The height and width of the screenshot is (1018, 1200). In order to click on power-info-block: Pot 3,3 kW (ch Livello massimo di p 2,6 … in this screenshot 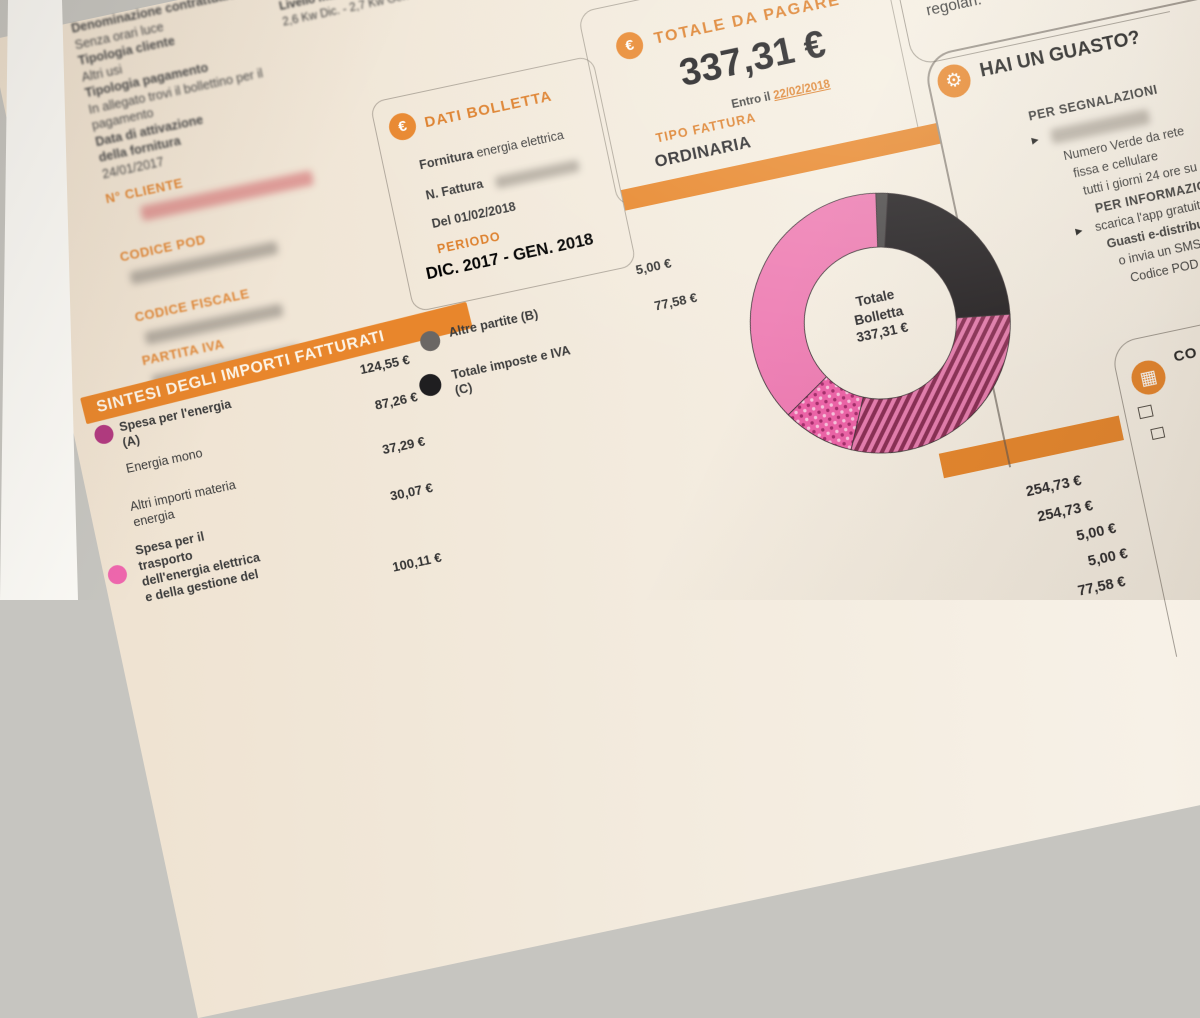, I will do `click(371, 15)`.